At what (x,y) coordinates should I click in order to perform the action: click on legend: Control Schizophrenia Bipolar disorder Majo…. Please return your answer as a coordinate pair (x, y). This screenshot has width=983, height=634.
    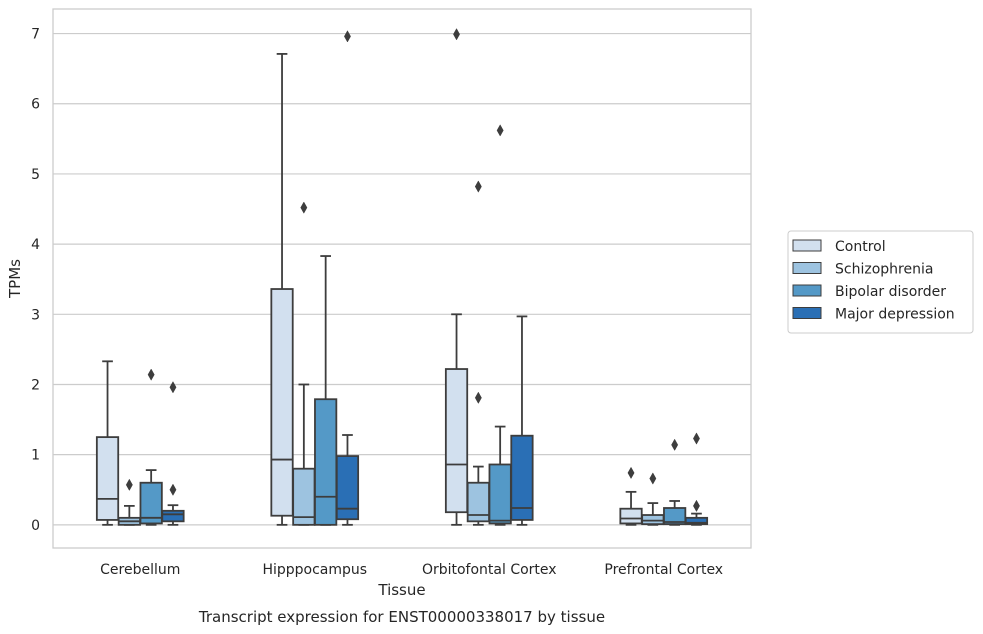
    Looking at the image, I should click on (880, 282).